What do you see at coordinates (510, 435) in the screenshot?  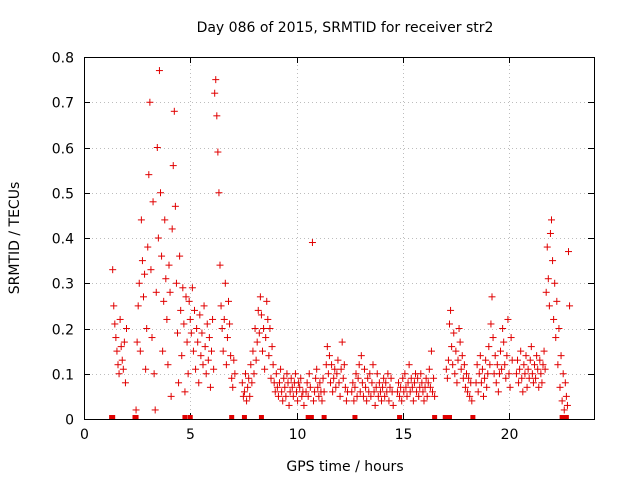 I see `x-tick-label: 20` at bounding box center [510, 435].